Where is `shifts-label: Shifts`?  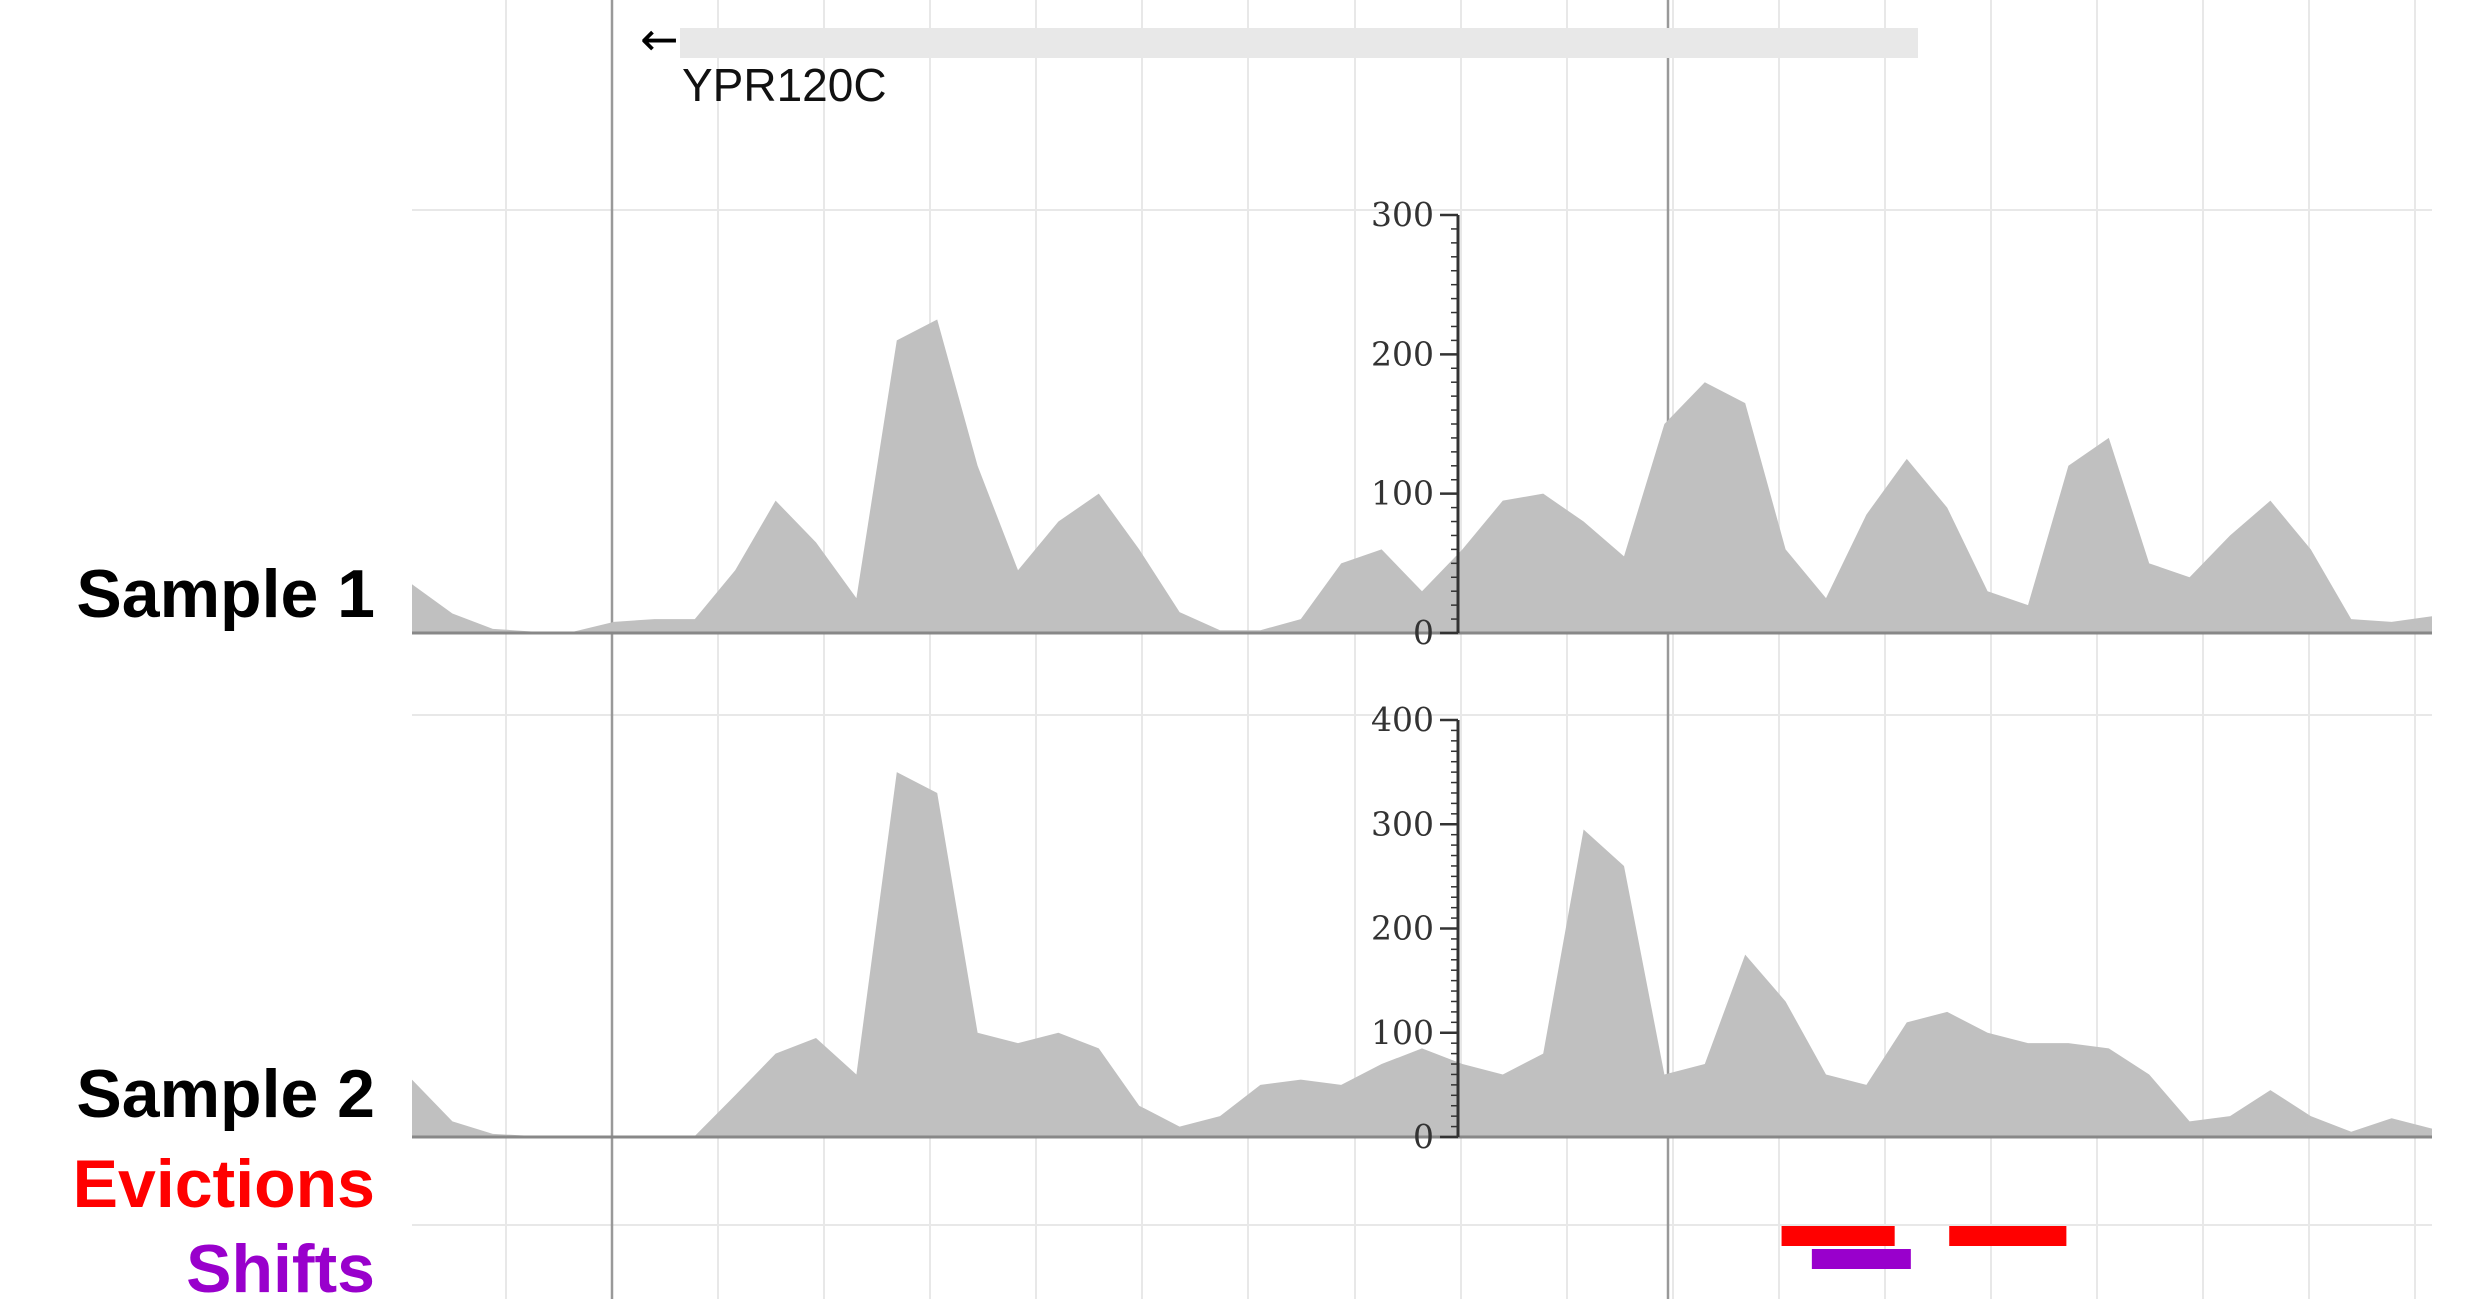
shifts-label: Shifts is located at coordinates (280, 1269).